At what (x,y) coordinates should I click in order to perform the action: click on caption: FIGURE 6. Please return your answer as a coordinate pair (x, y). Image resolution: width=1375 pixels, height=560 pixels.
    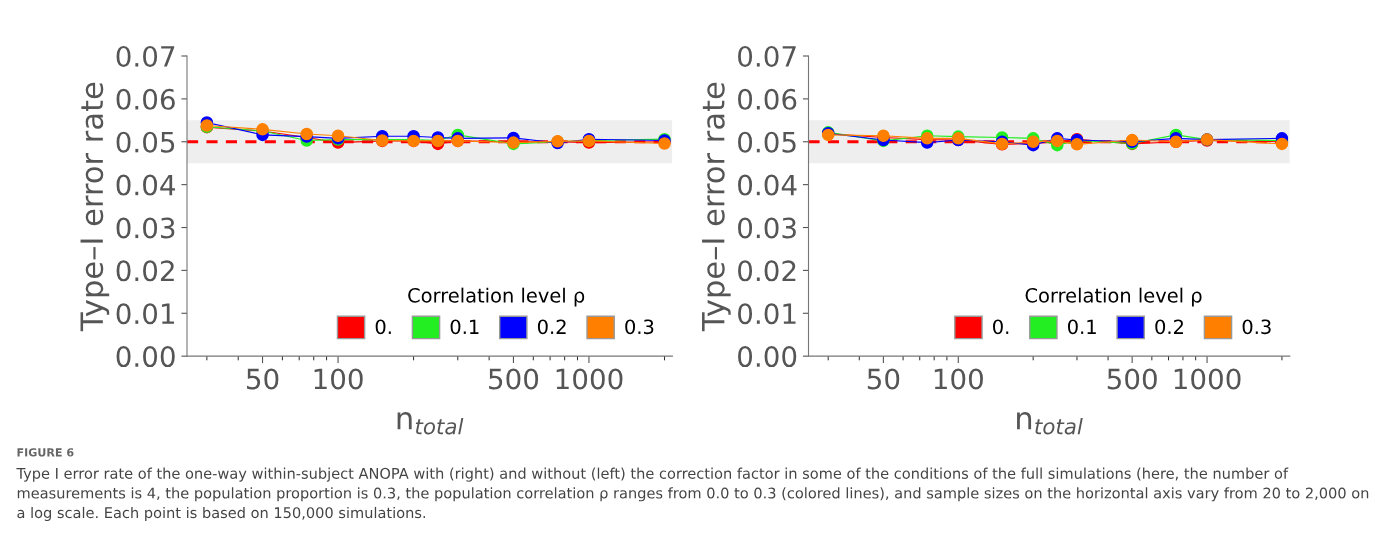
    Looking at the image, I should click on (45, 452).